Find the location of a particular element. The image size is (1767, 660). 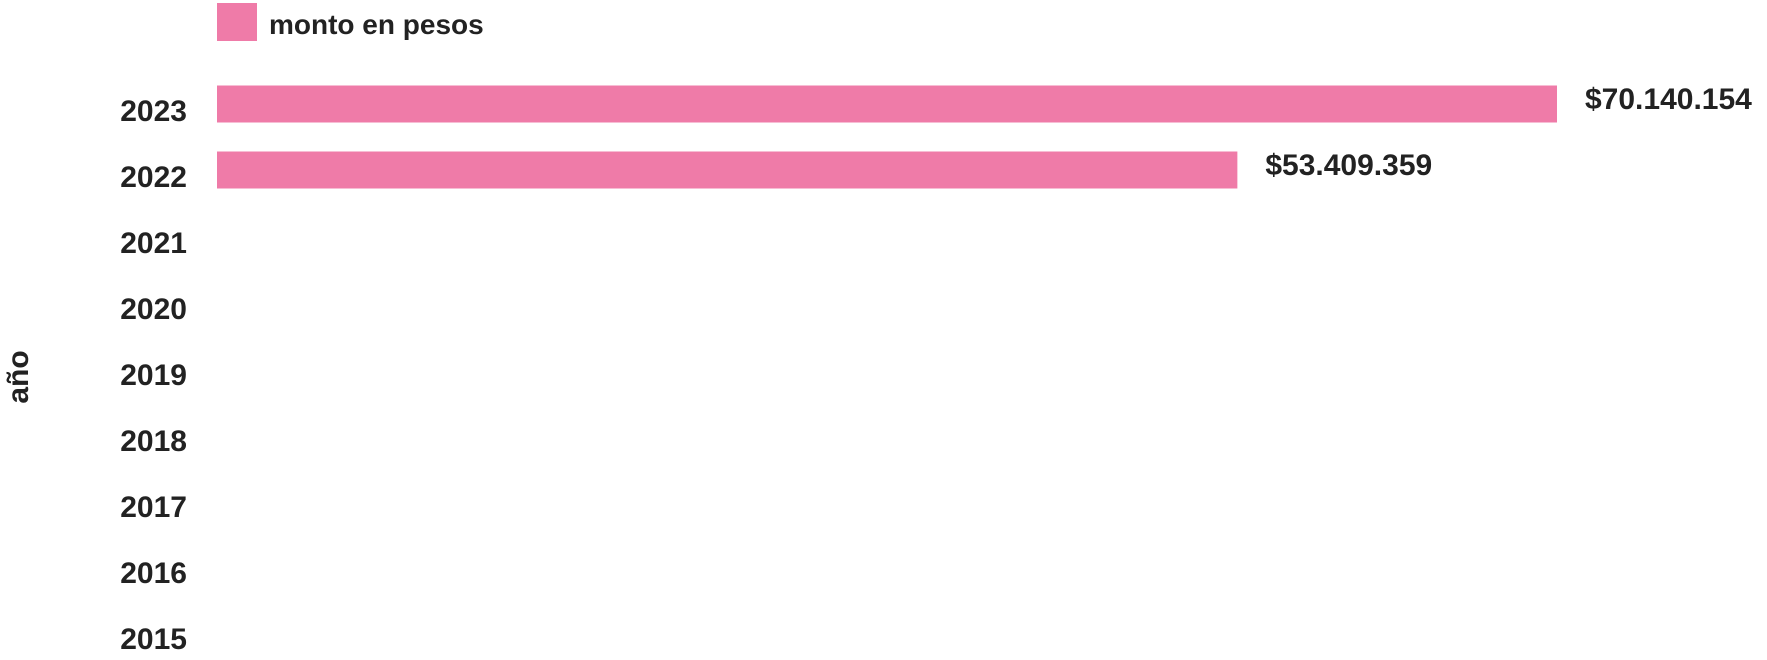

y-tick-labels: 2023 2022 2021 2020 2019 2018 2017 2016 2015 is located at coordinates (153, 375).